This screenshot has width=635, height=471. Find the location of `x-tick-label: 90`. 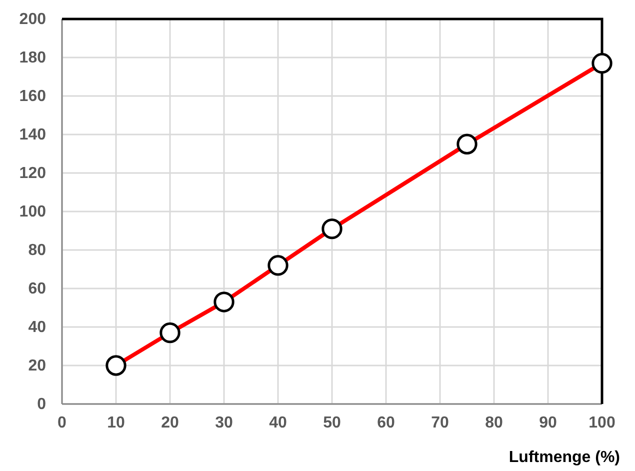

x-tick-label: 90 is located at coordinates (548, 423).